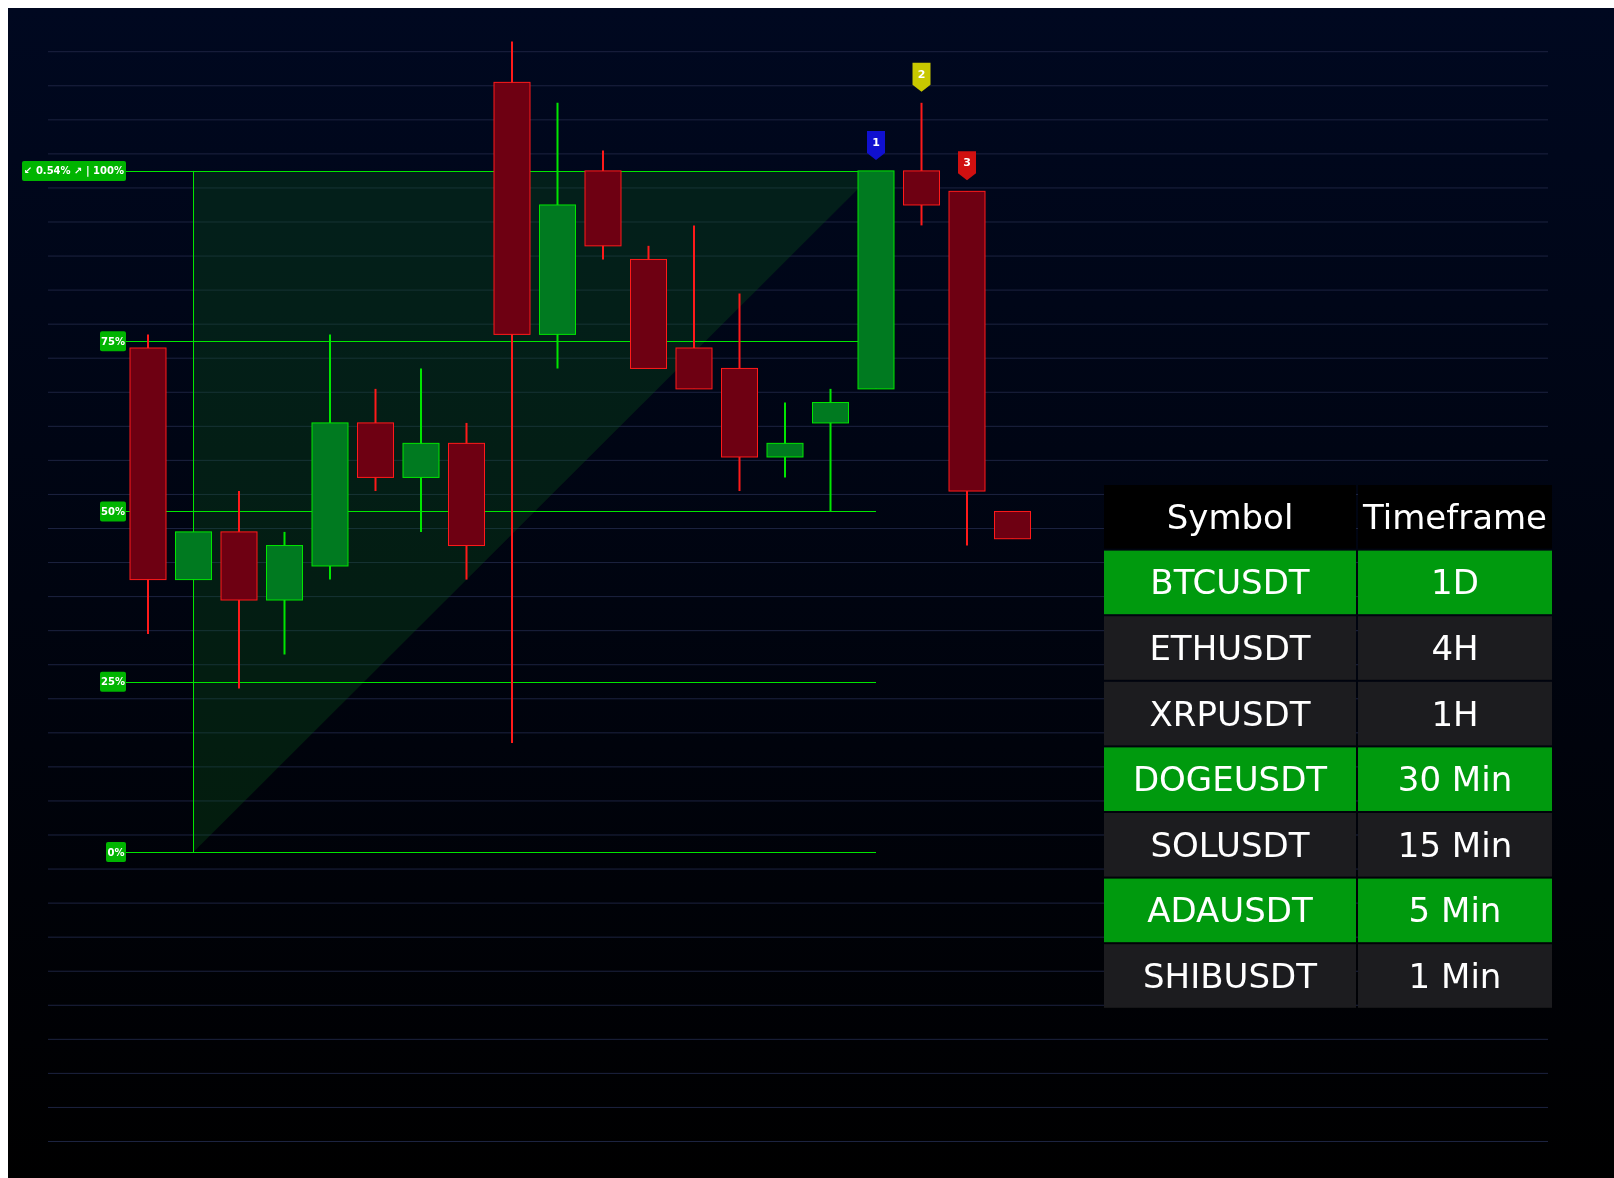 The height and width of the screenshot is (1178, 1614). What do you see at coordinates (74, 171) in the screenshot?
I see `y-tick-label: ↙ 0.54% ↗ | 100%` at bounding box center [74, 171].